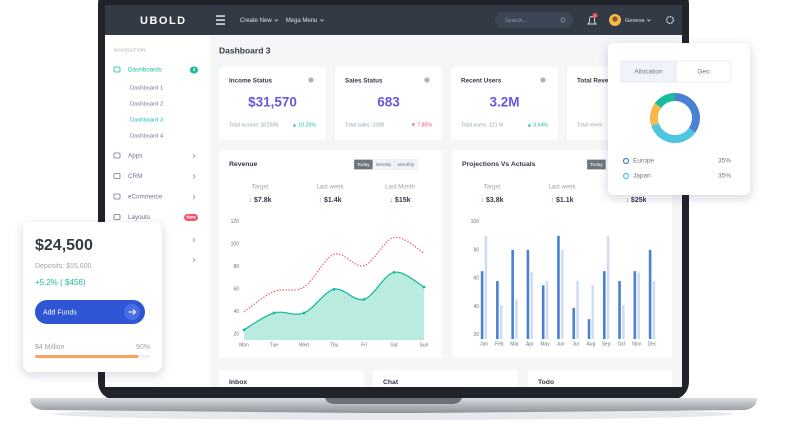 The width and height of the screenshot is (787, 424). What do you see at coordinates (235, 222) in the screenshot?
I see `y-tick-label: 120` at bounding box center [235, 222].